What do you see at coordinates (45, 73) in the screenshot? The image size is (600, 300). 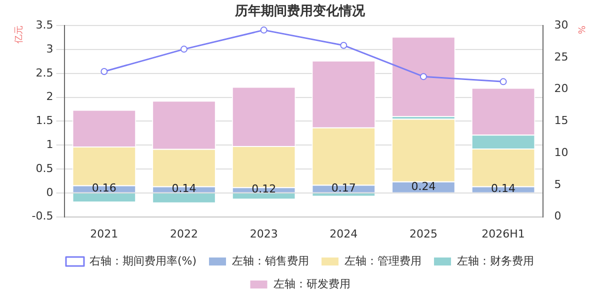 I see `y-tick-label: 2.5` at bounding box center [45, 73].